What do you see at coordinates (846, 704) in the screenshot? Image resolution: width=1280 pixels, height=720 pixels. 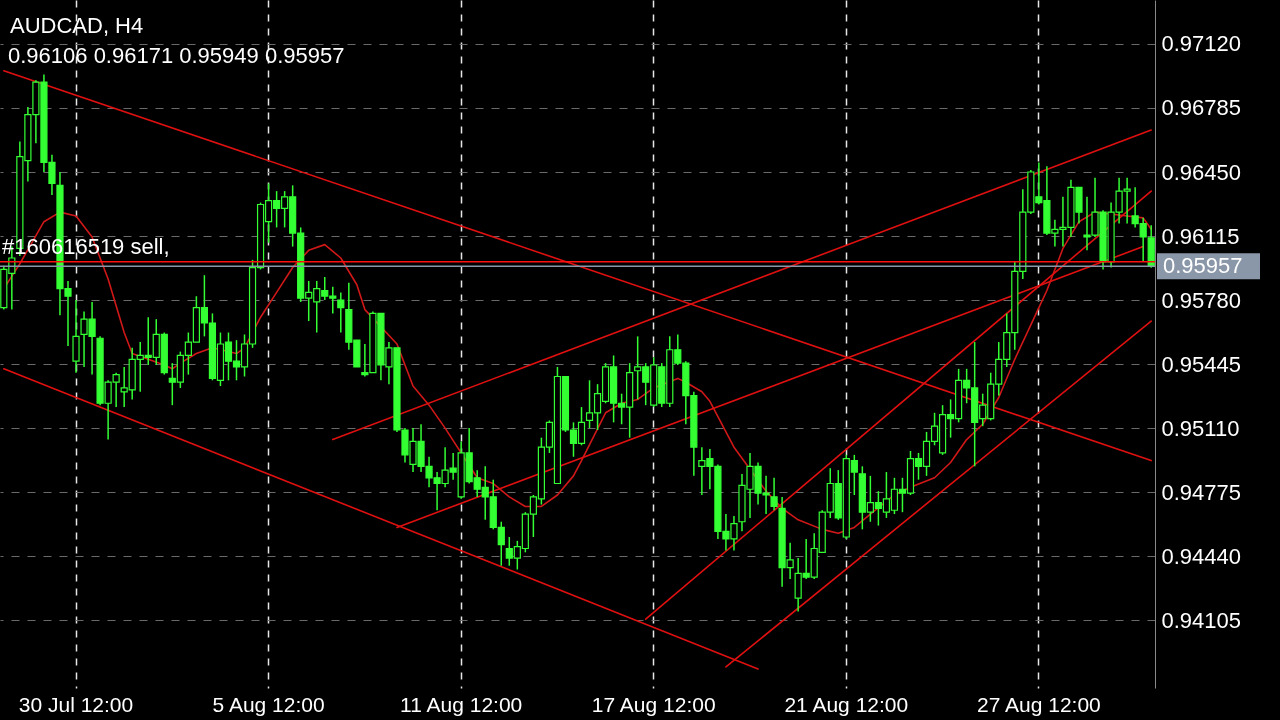 I see `x-tick-label: 21 Aug 12:00` at bounding box center [846, 704].